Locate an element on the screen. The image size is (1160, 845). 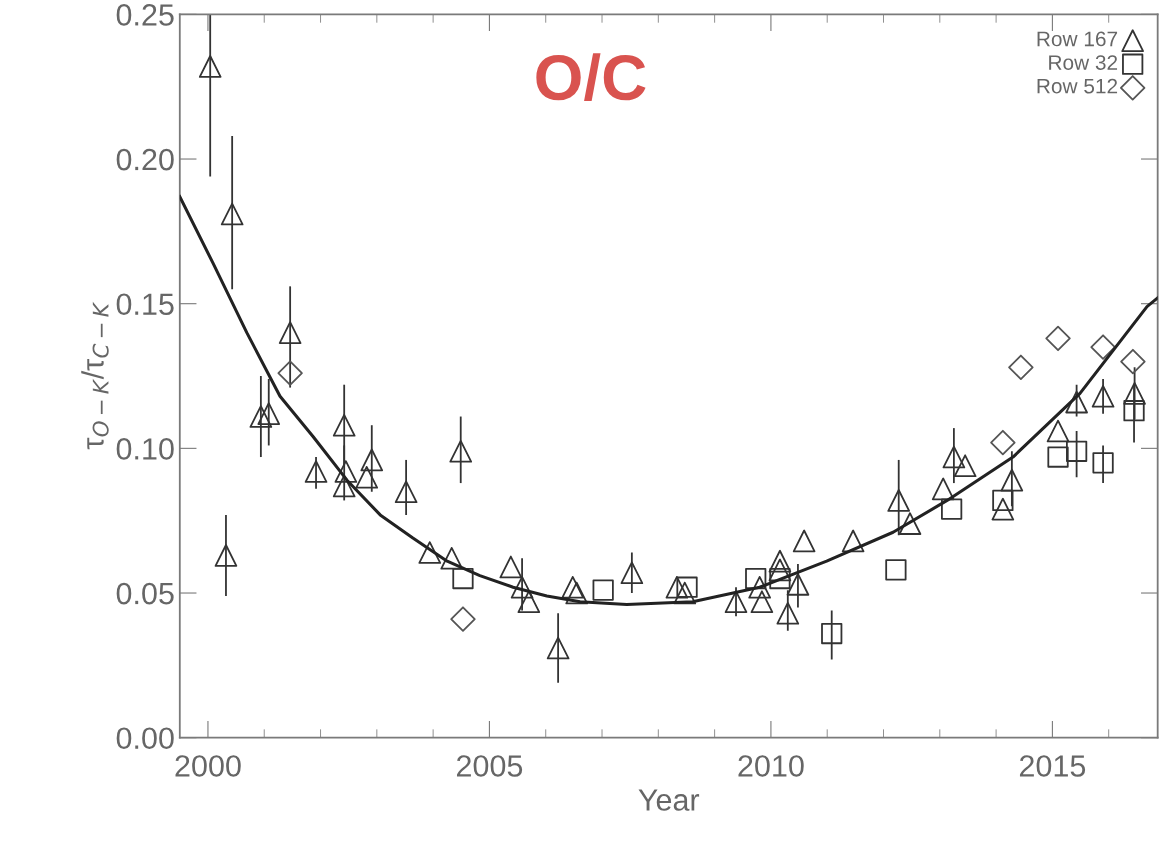
x-tick-label: 2010 is located at coordinates (771, 766).